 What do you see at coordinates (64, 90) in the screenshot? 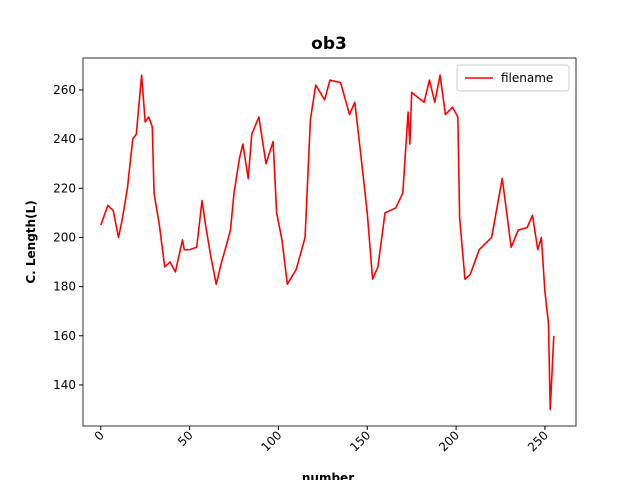
I see `y-tick-label: 260` at bounding box center [64, 90].